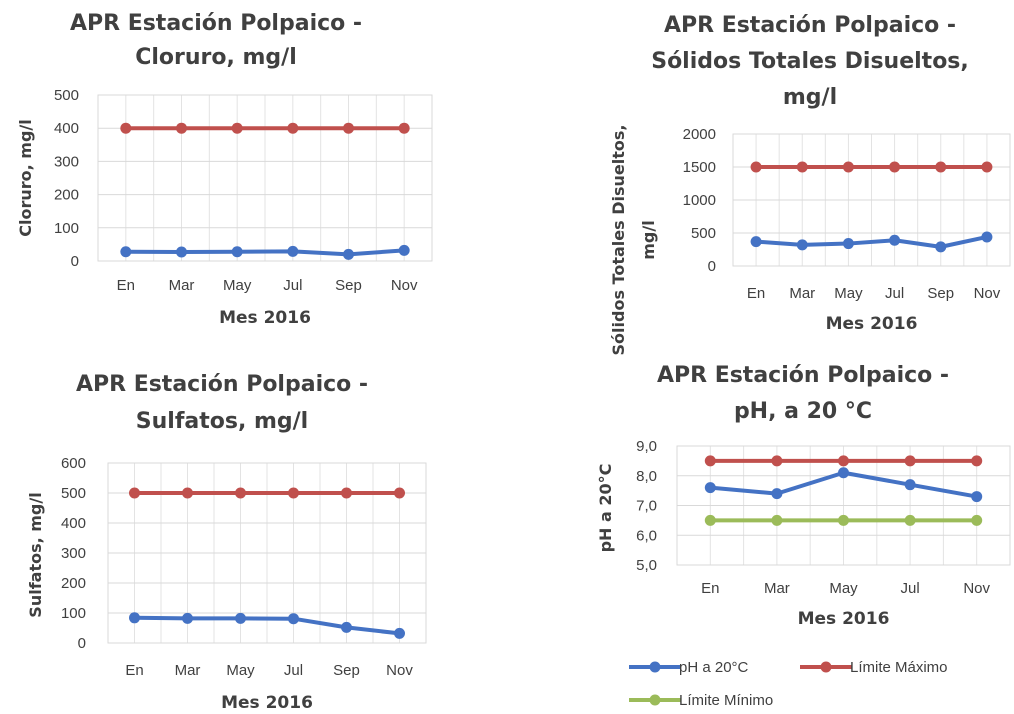  What do you see at coordinates (618, 240) in the screenshot?
I see `y-axis-label: Sólidos Totales Disueltos,` at bounding box center [618, 240].